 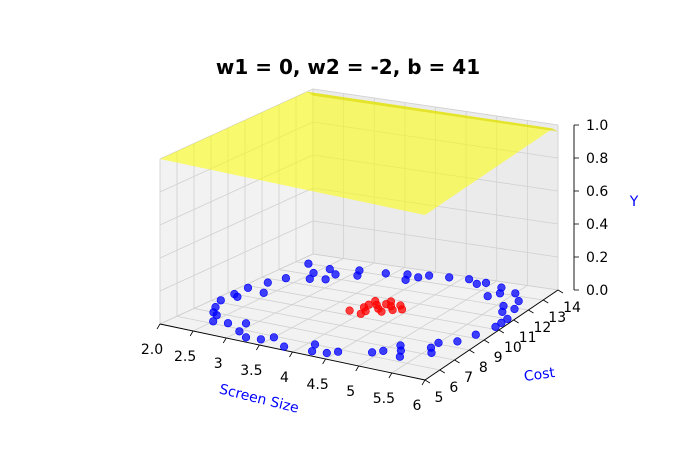 I want to click on x-tick-label: 3, so click(x=218, y=364).